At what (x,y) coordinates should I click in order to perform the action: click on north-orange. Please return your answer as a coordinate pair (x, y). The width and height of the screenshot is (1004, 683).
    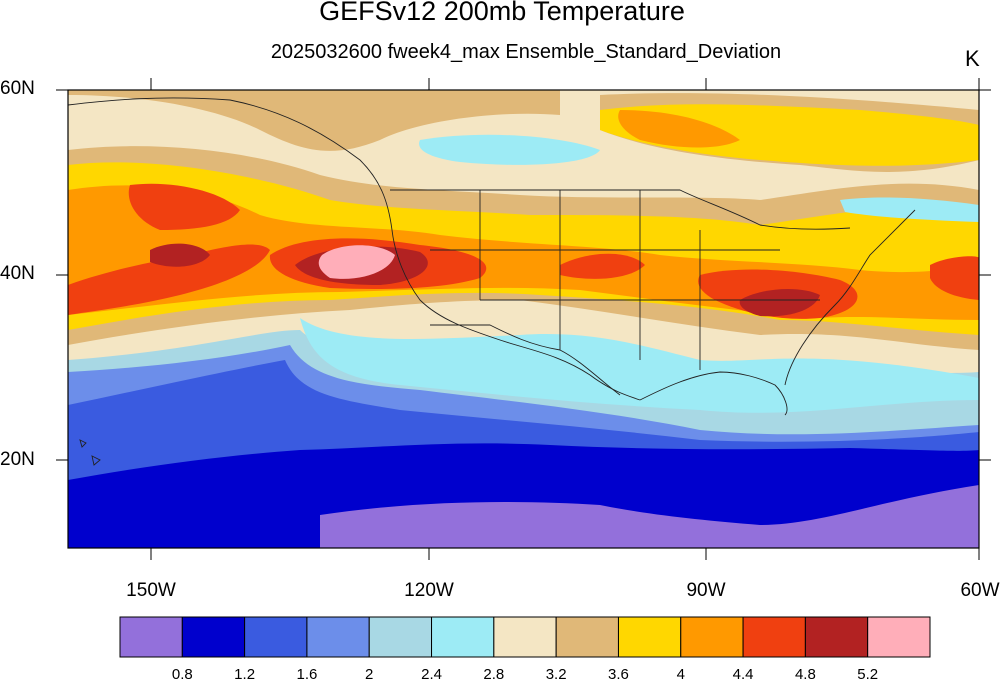
    Looking at the image, I should click on (679, 129).